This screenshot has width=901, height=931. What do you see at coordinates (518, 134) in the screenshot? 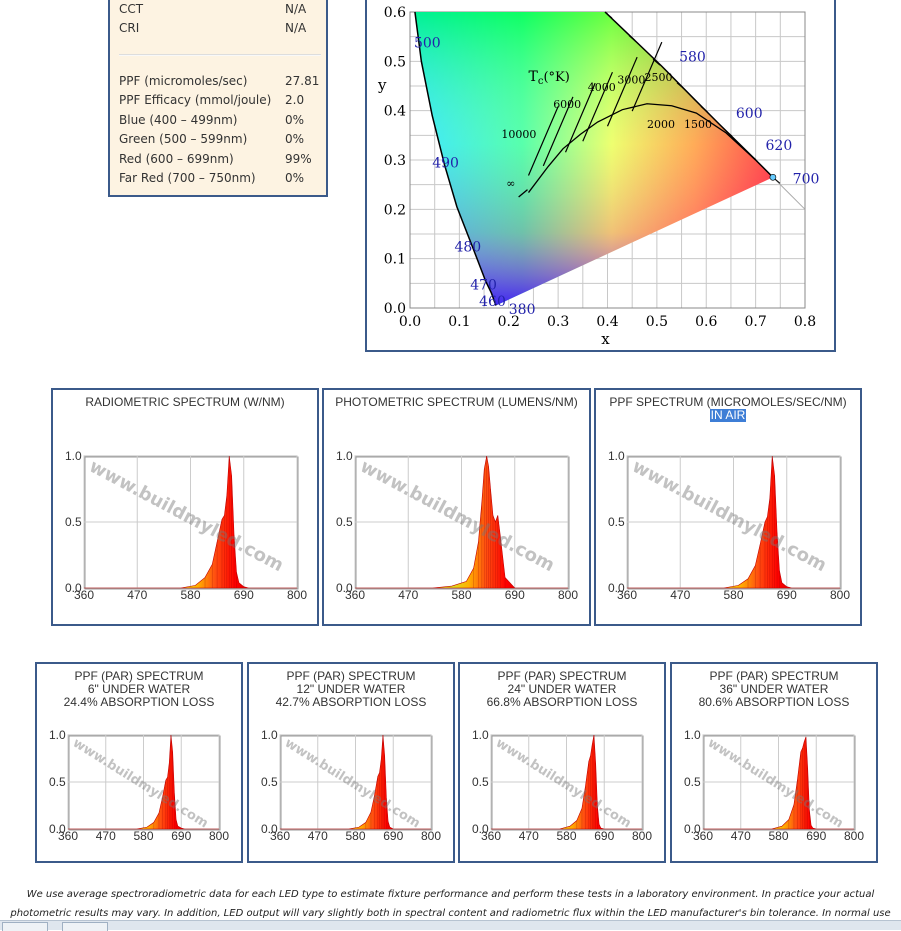
I see `cct-label: 10000` at bounding box center [518, 134].